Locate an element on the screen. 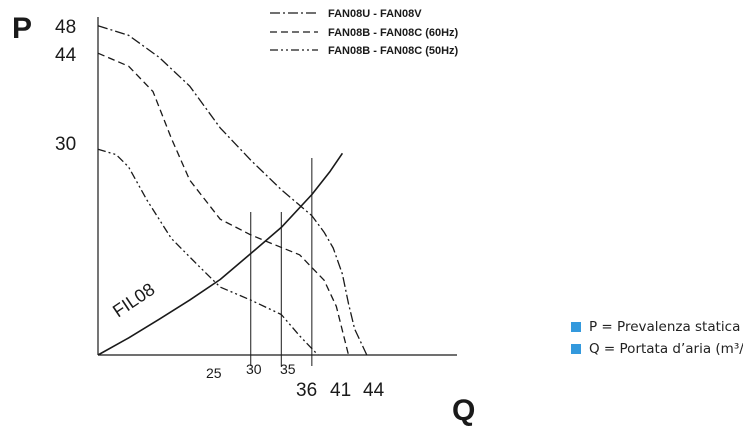 Image resolution: width=743 pixels, height=426 pixels. y-tick-label: 48 is located at coordinates (65, 27).